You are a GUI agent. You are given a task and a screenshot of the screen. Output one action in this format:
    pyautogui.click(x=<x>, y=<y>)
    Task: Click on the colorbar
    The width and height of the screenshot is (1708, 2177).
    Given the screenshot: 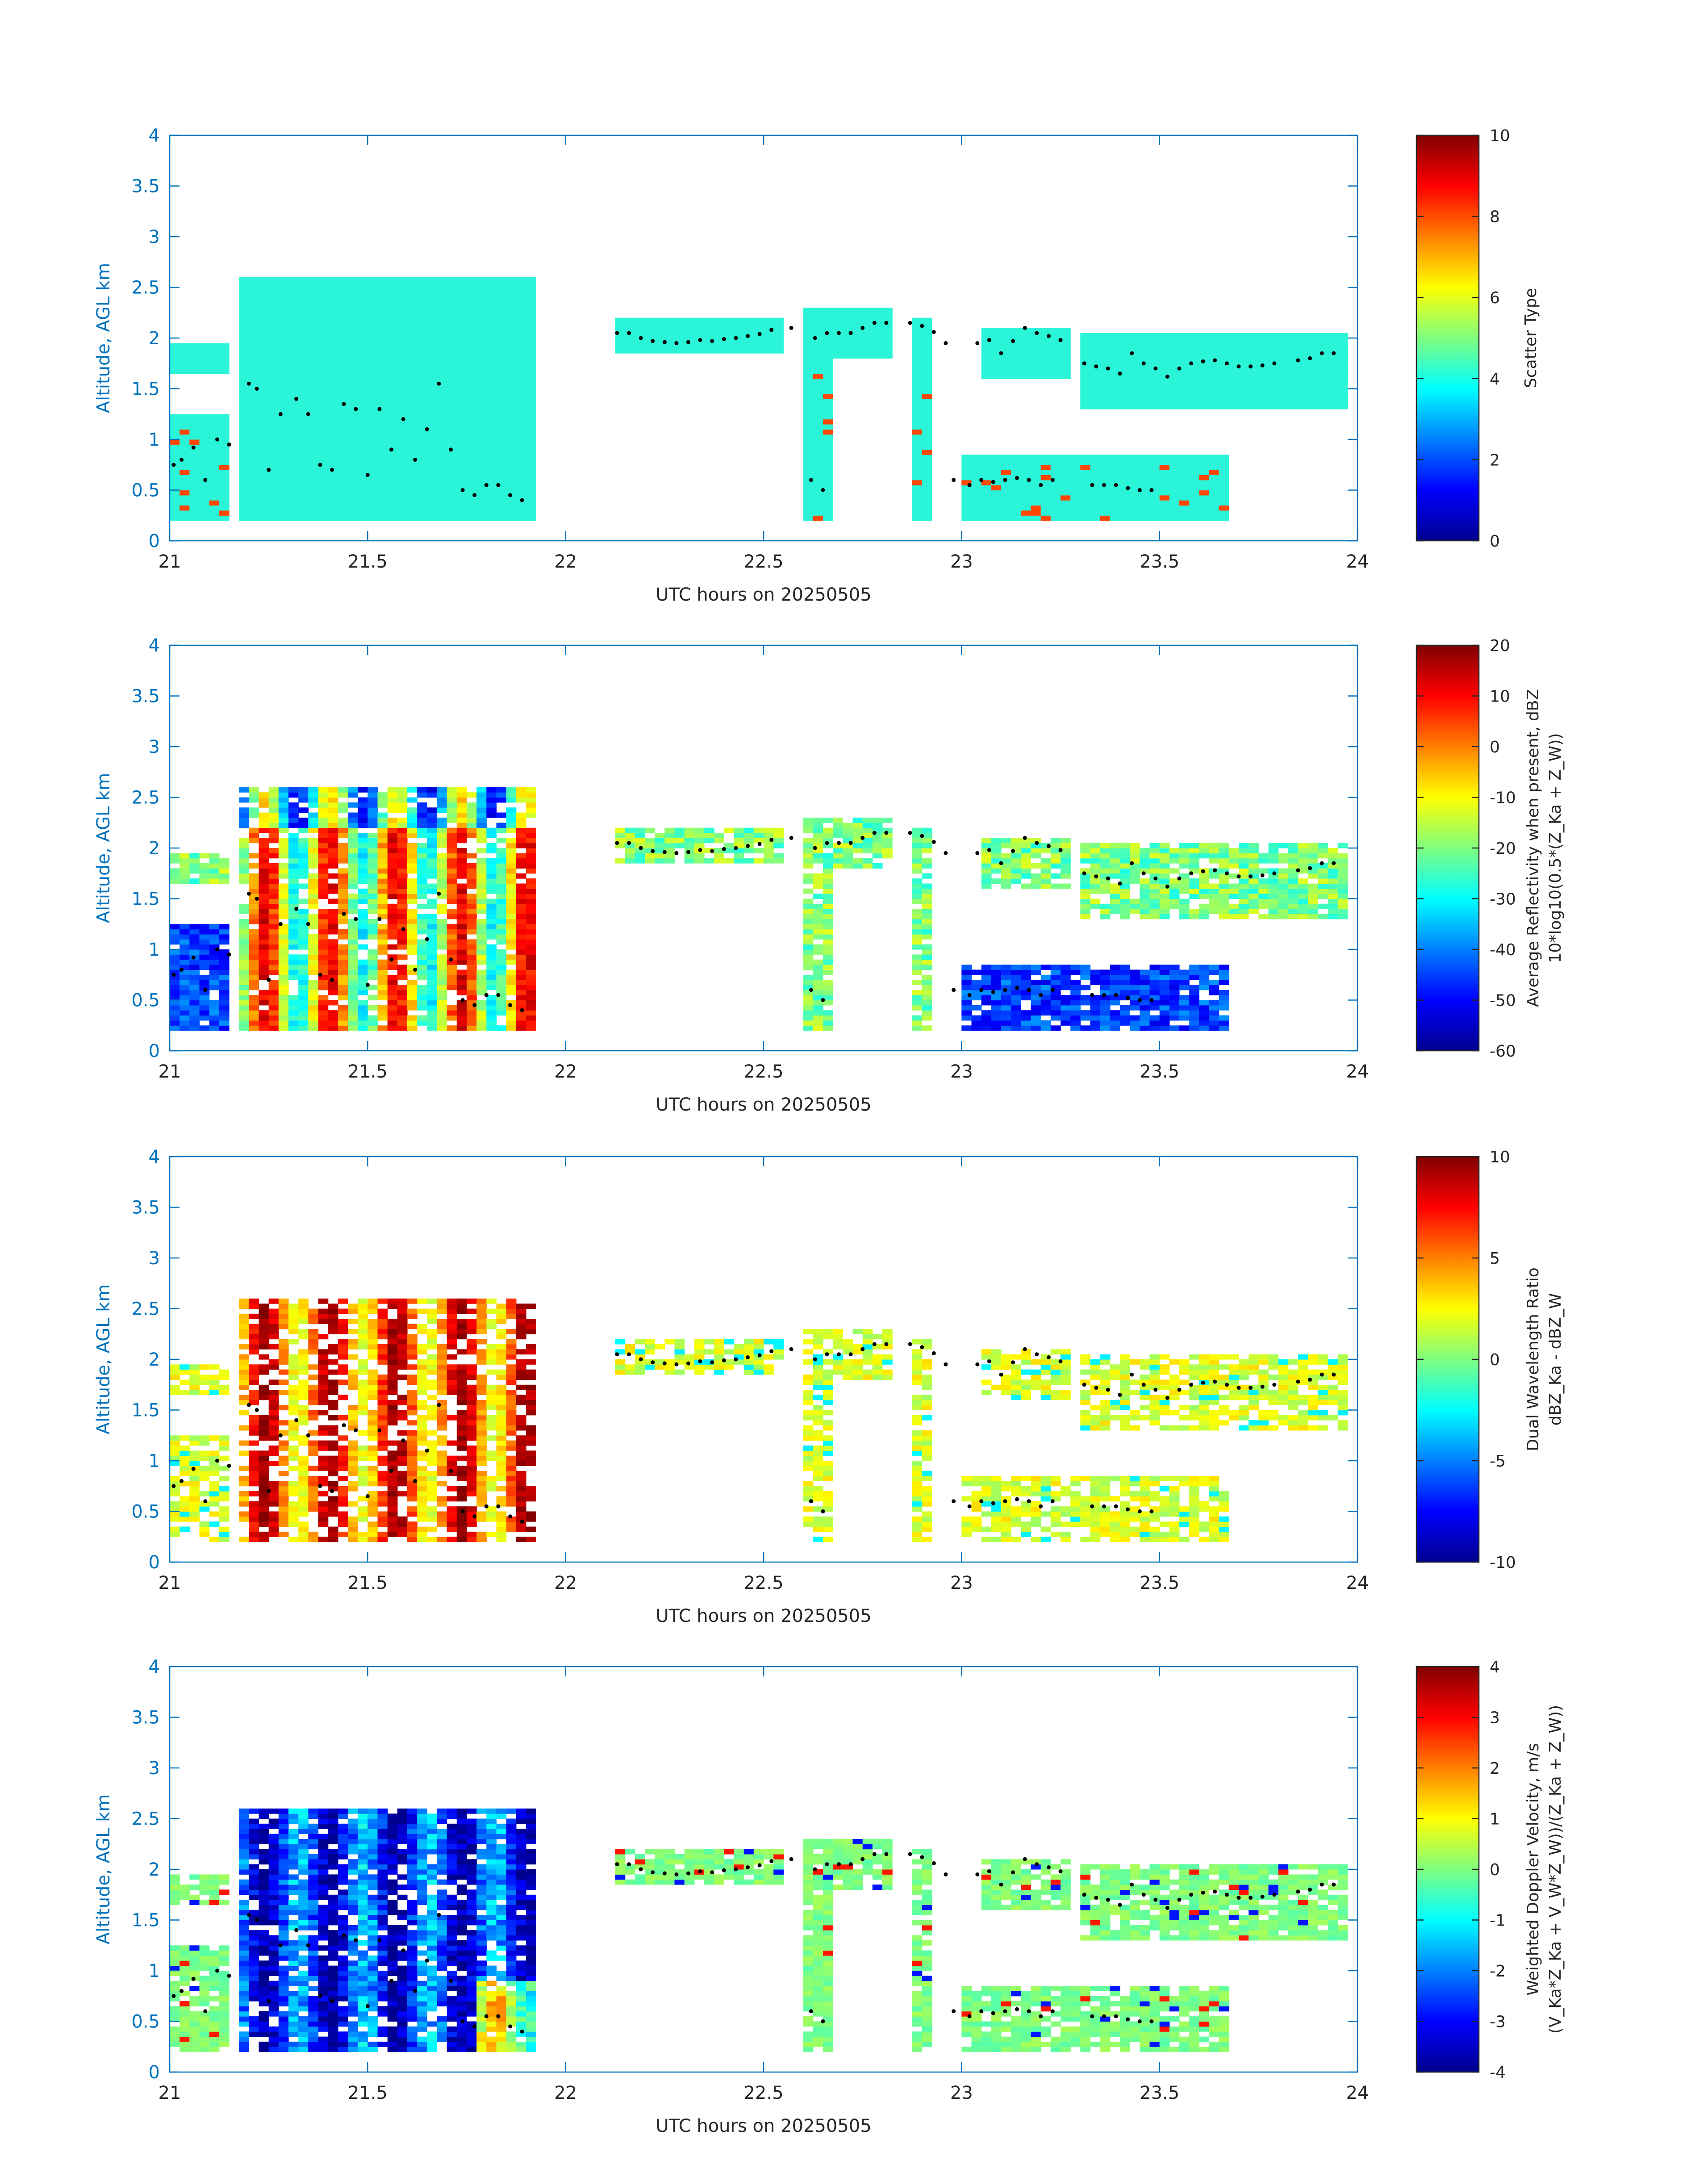 What is the action you would take?
    pyautogui.click(x=1447, y=338)
    